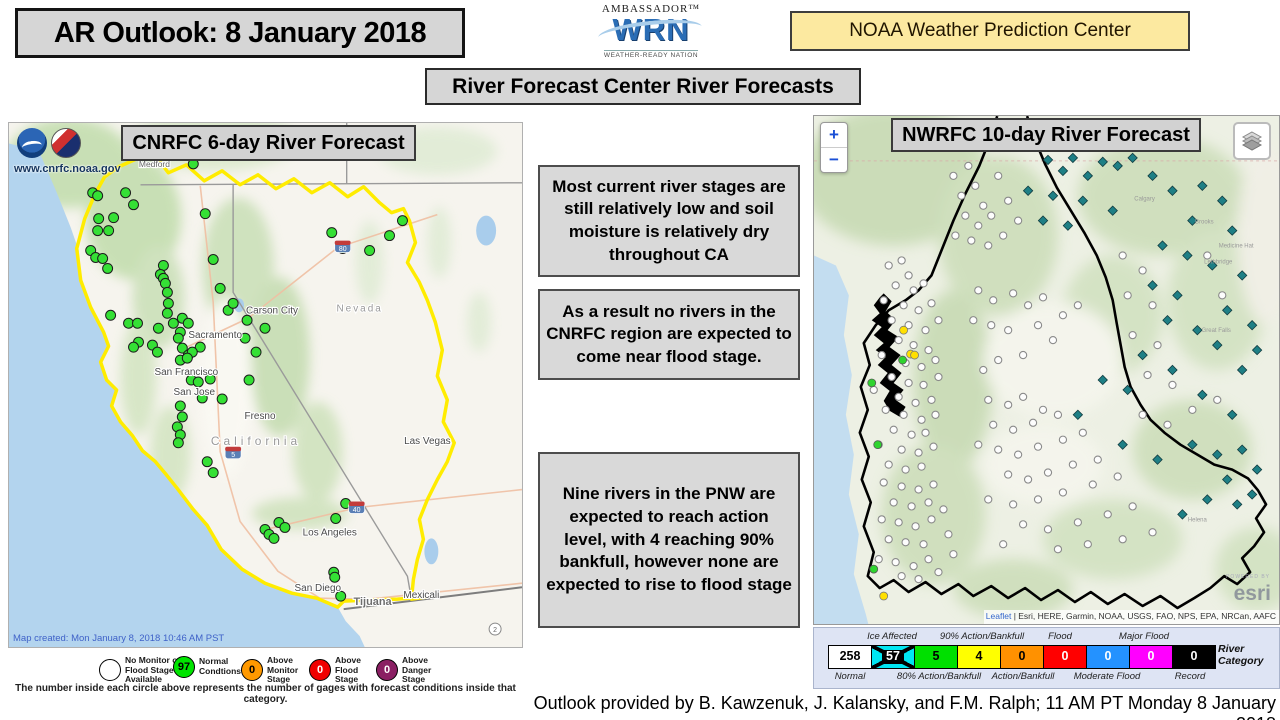 The height and width of the screenshot is (720, 1280). Describe the element at coordinates (651, 9) in the screenshot. I see `wrn-ambassador-text: AMBASSADOR™` at that location.